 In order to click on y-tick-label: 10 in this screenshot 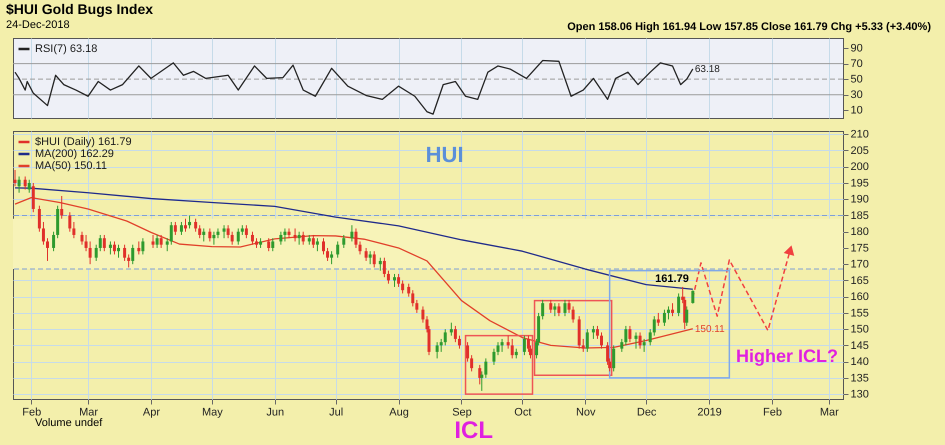, I will do `click(856, 110)`.